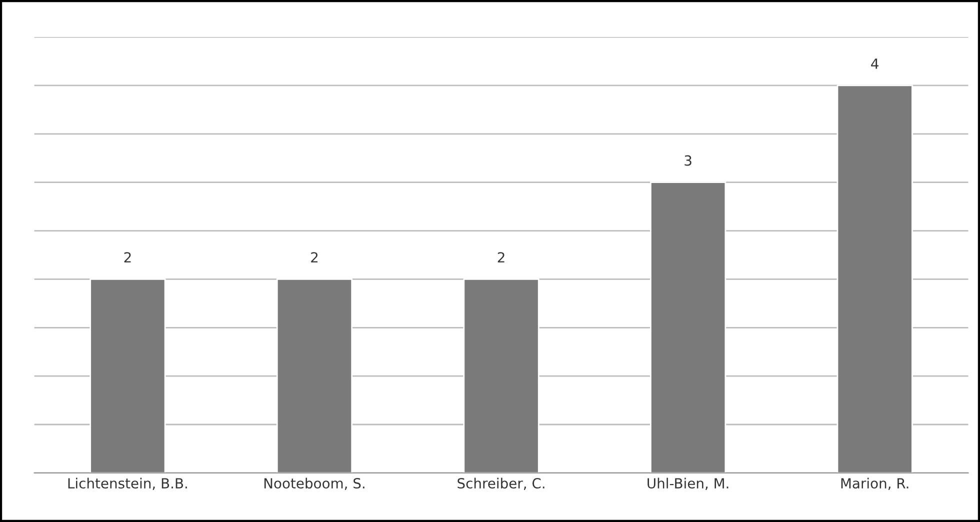 The height and width of the screenshot is (522, 980). I want to click on data-label: 4, so click(874, 63).